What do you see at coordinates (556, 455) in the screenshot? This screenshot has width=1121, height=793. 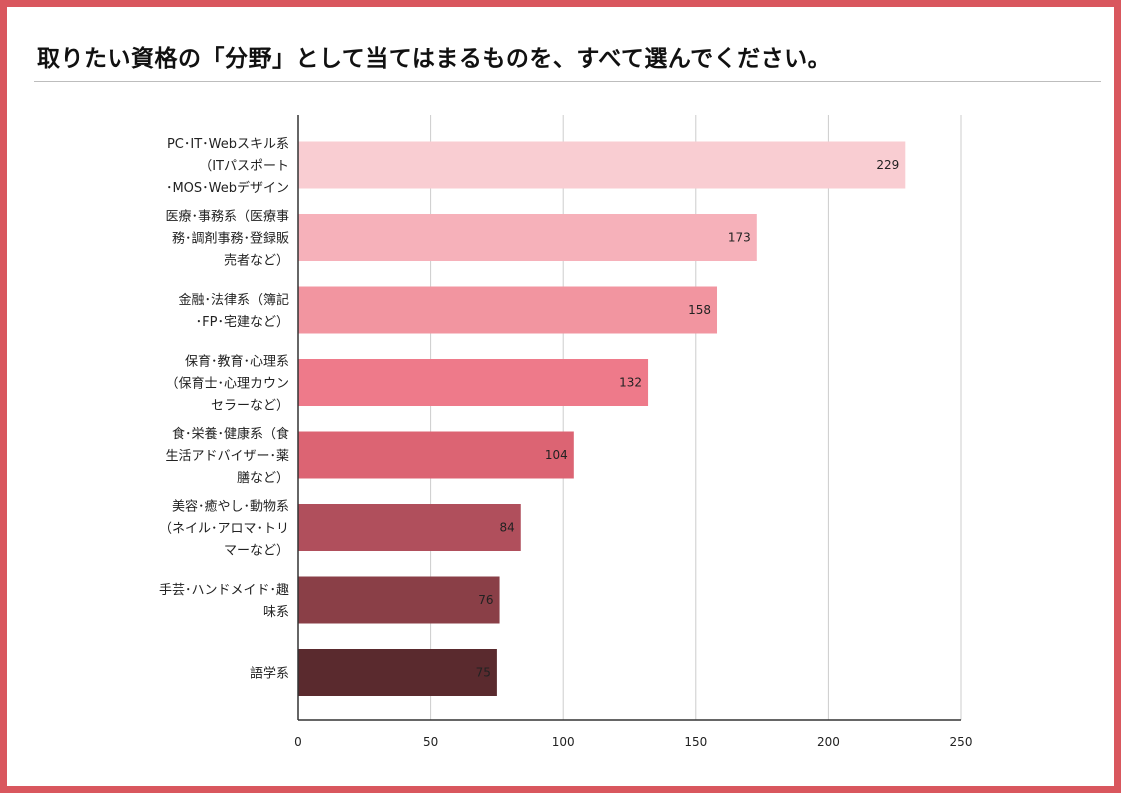 I see `bar-value-label: 104` at bounding box center [556, 455].